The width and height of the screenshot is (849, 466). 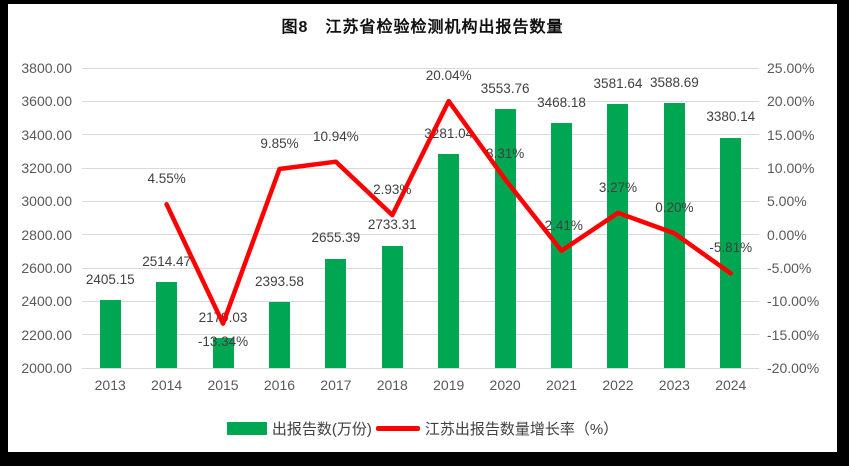 I want to click on chart-title: 图8 江苏省检验检测机构出报告数量, so click(x=422, y=27).